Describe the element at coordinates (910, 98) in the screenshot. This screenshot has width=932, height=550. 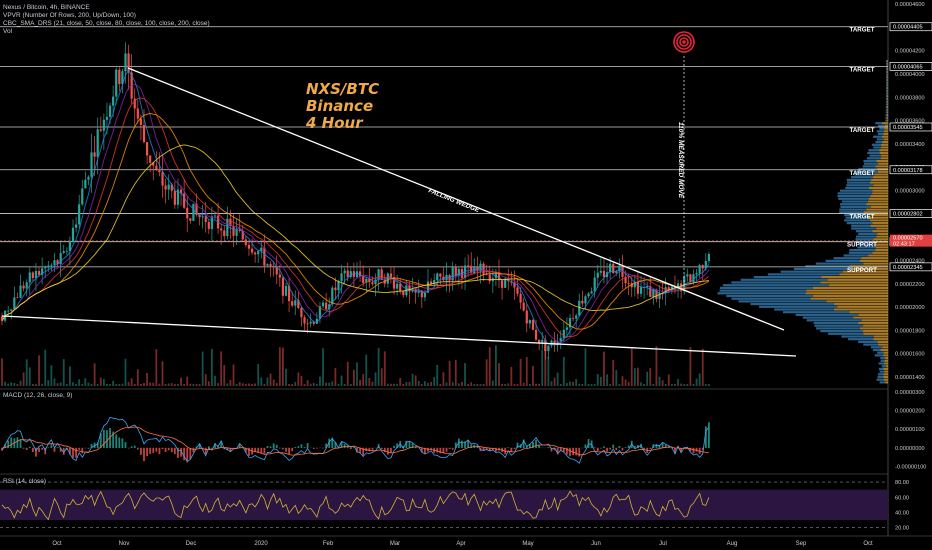
I see `price-tick-4: 0.00003800` at that location.